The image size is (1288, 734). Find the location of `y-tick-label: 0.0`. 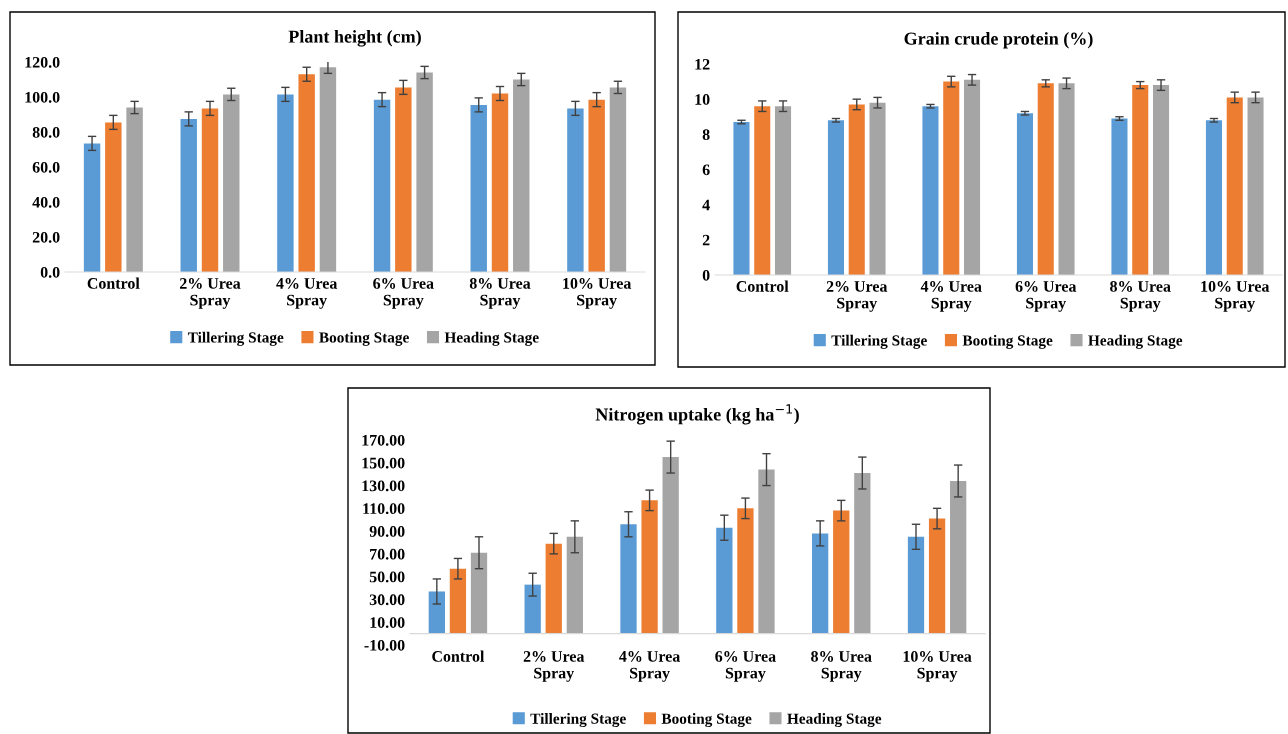

y-tick-label: 0.0 is located at coordinates (50, 272).